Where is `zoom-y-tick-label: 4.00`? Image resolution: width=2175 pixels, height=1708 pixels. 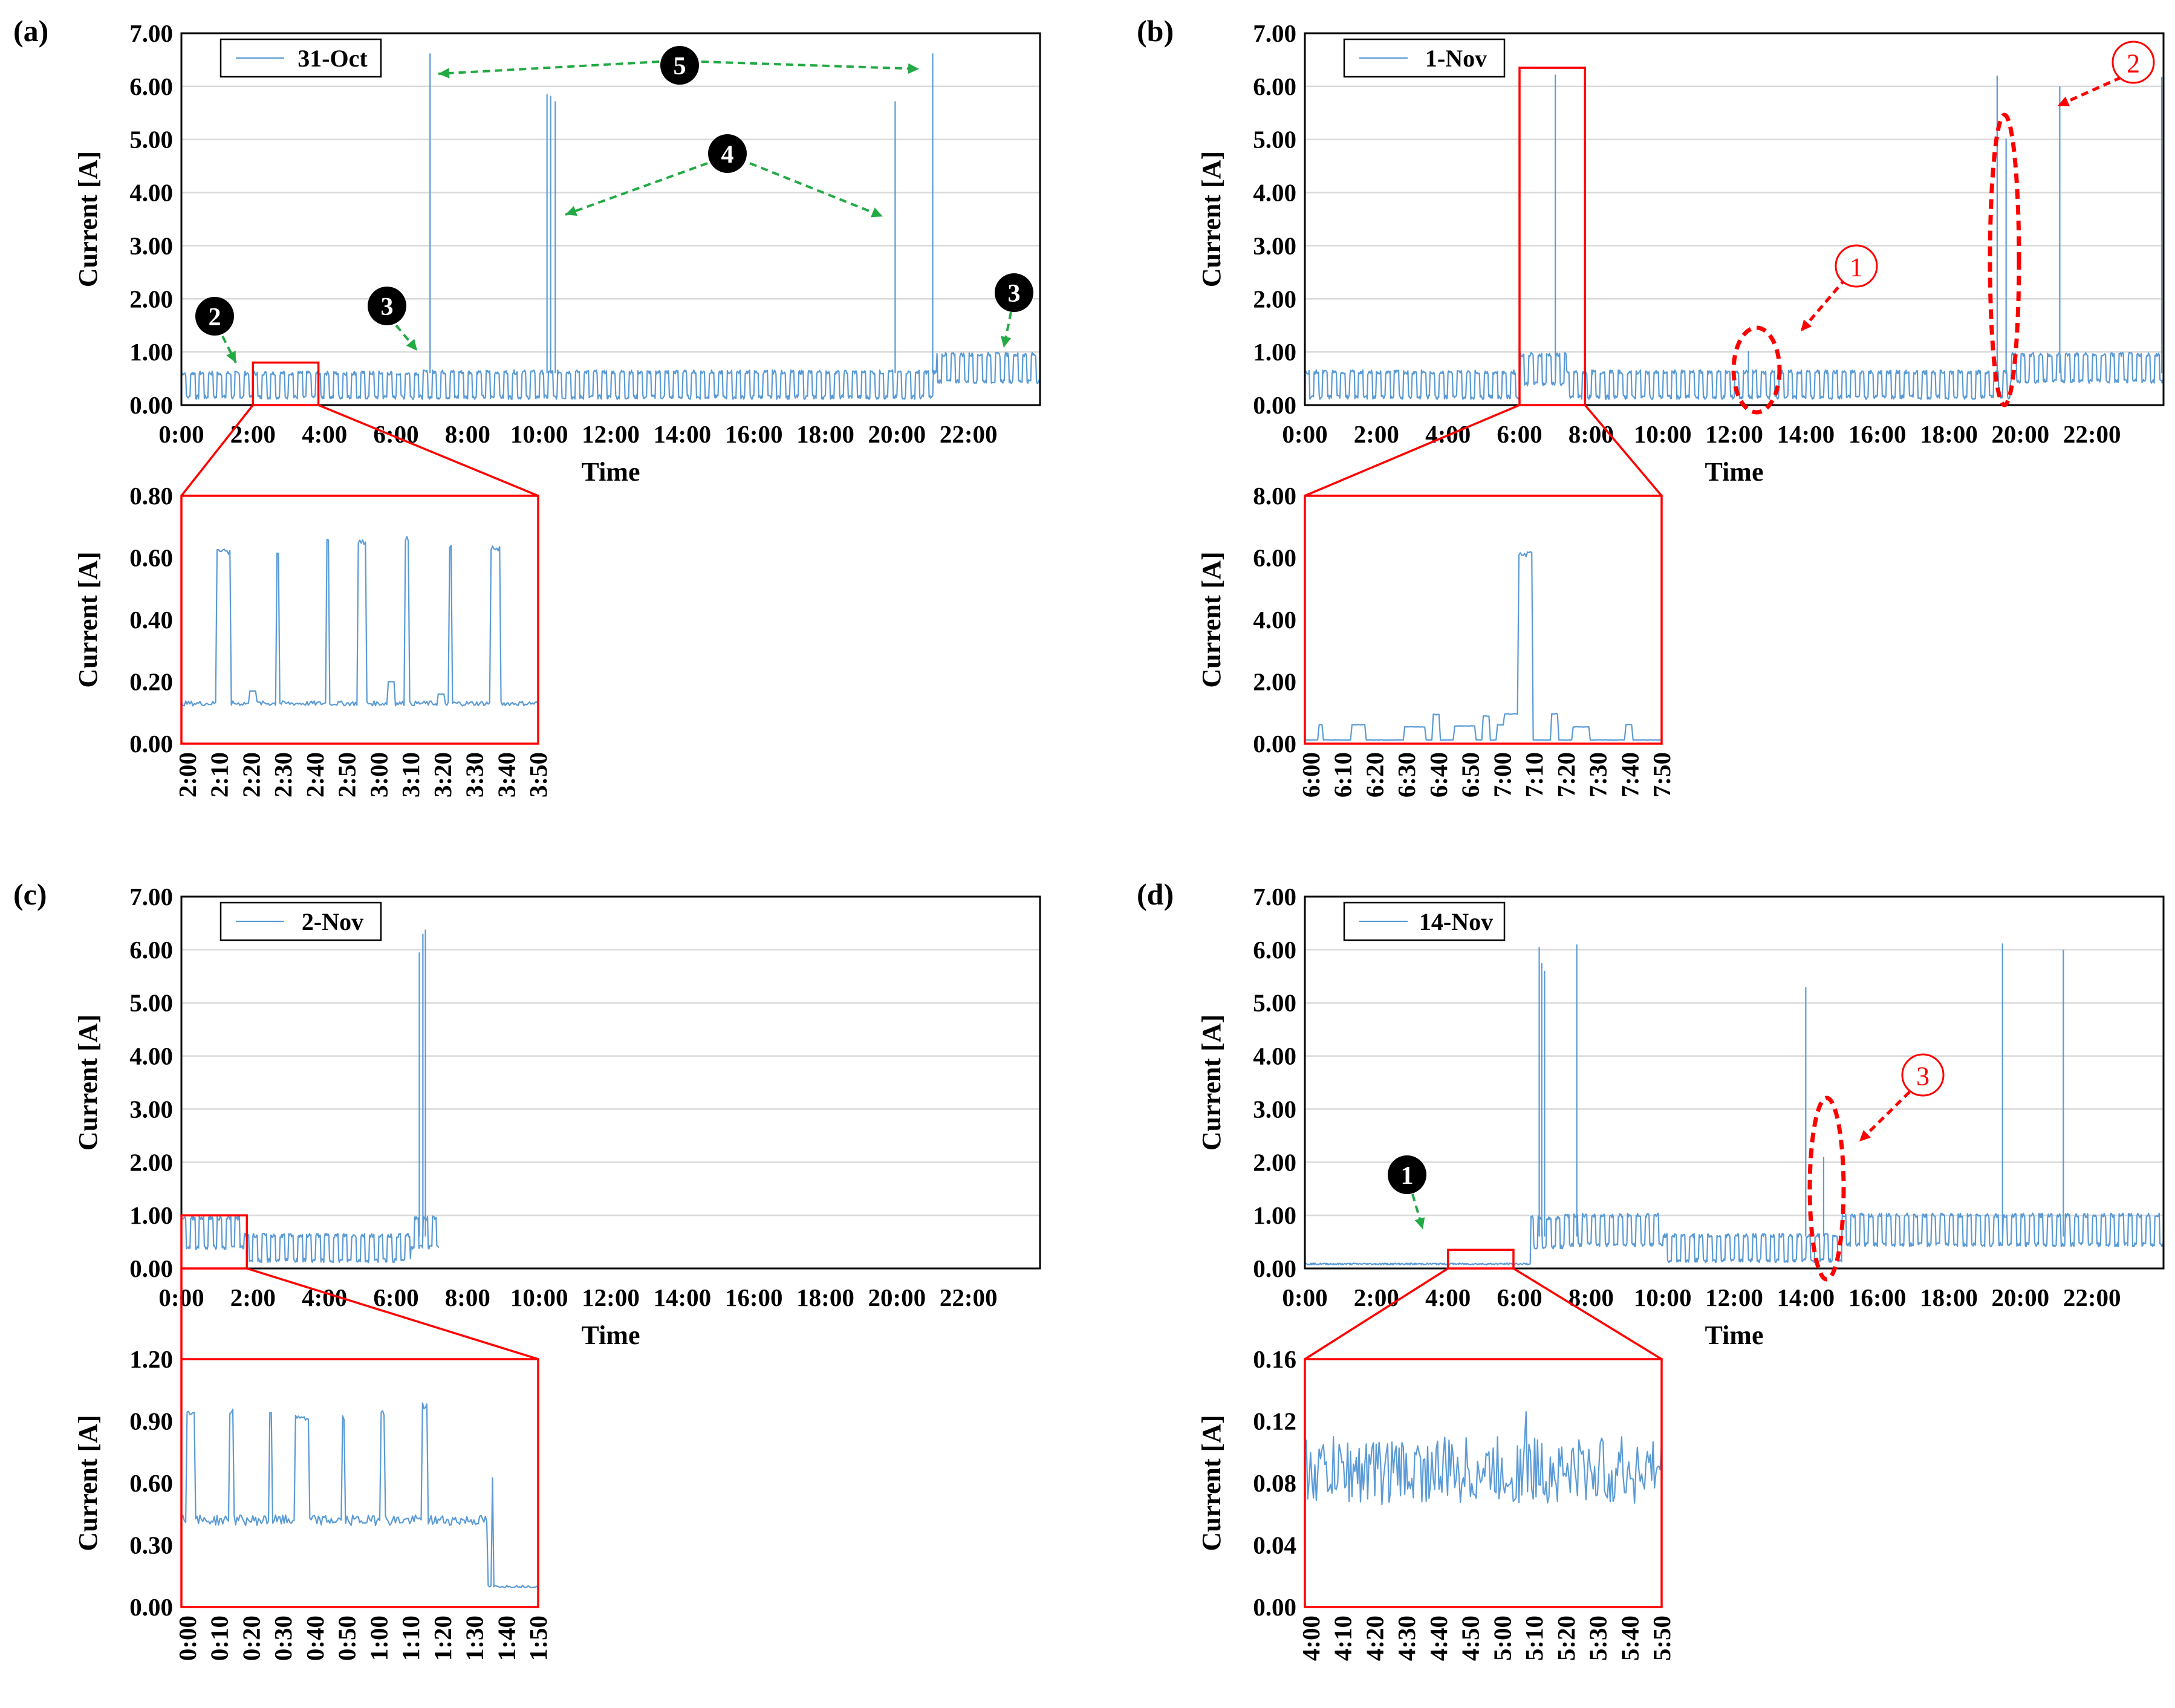
zoom-y-tick-label: 4.00 is located at coordinates (1274, 620).